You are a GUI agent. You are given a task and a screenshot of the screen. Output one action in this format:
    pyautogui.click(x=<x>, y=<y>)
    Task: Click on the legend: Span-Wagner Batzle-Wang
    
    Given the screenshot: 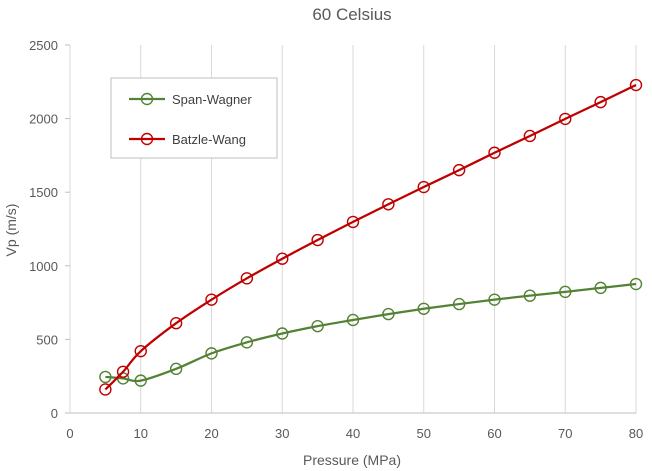 What is the action you would take?
    pyautogui.click(x=194, y=118)
    